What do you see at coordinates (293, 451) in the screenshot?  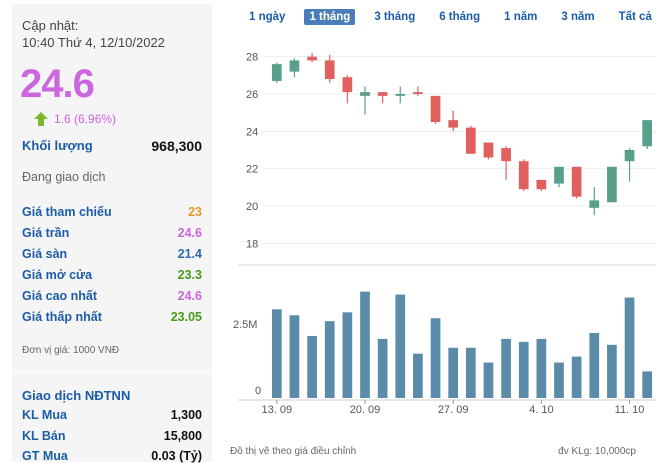 I see `footnote-adjusted: Đồ thị vẽ theo giá điều chỉnh` at bounding box center [293, 451].